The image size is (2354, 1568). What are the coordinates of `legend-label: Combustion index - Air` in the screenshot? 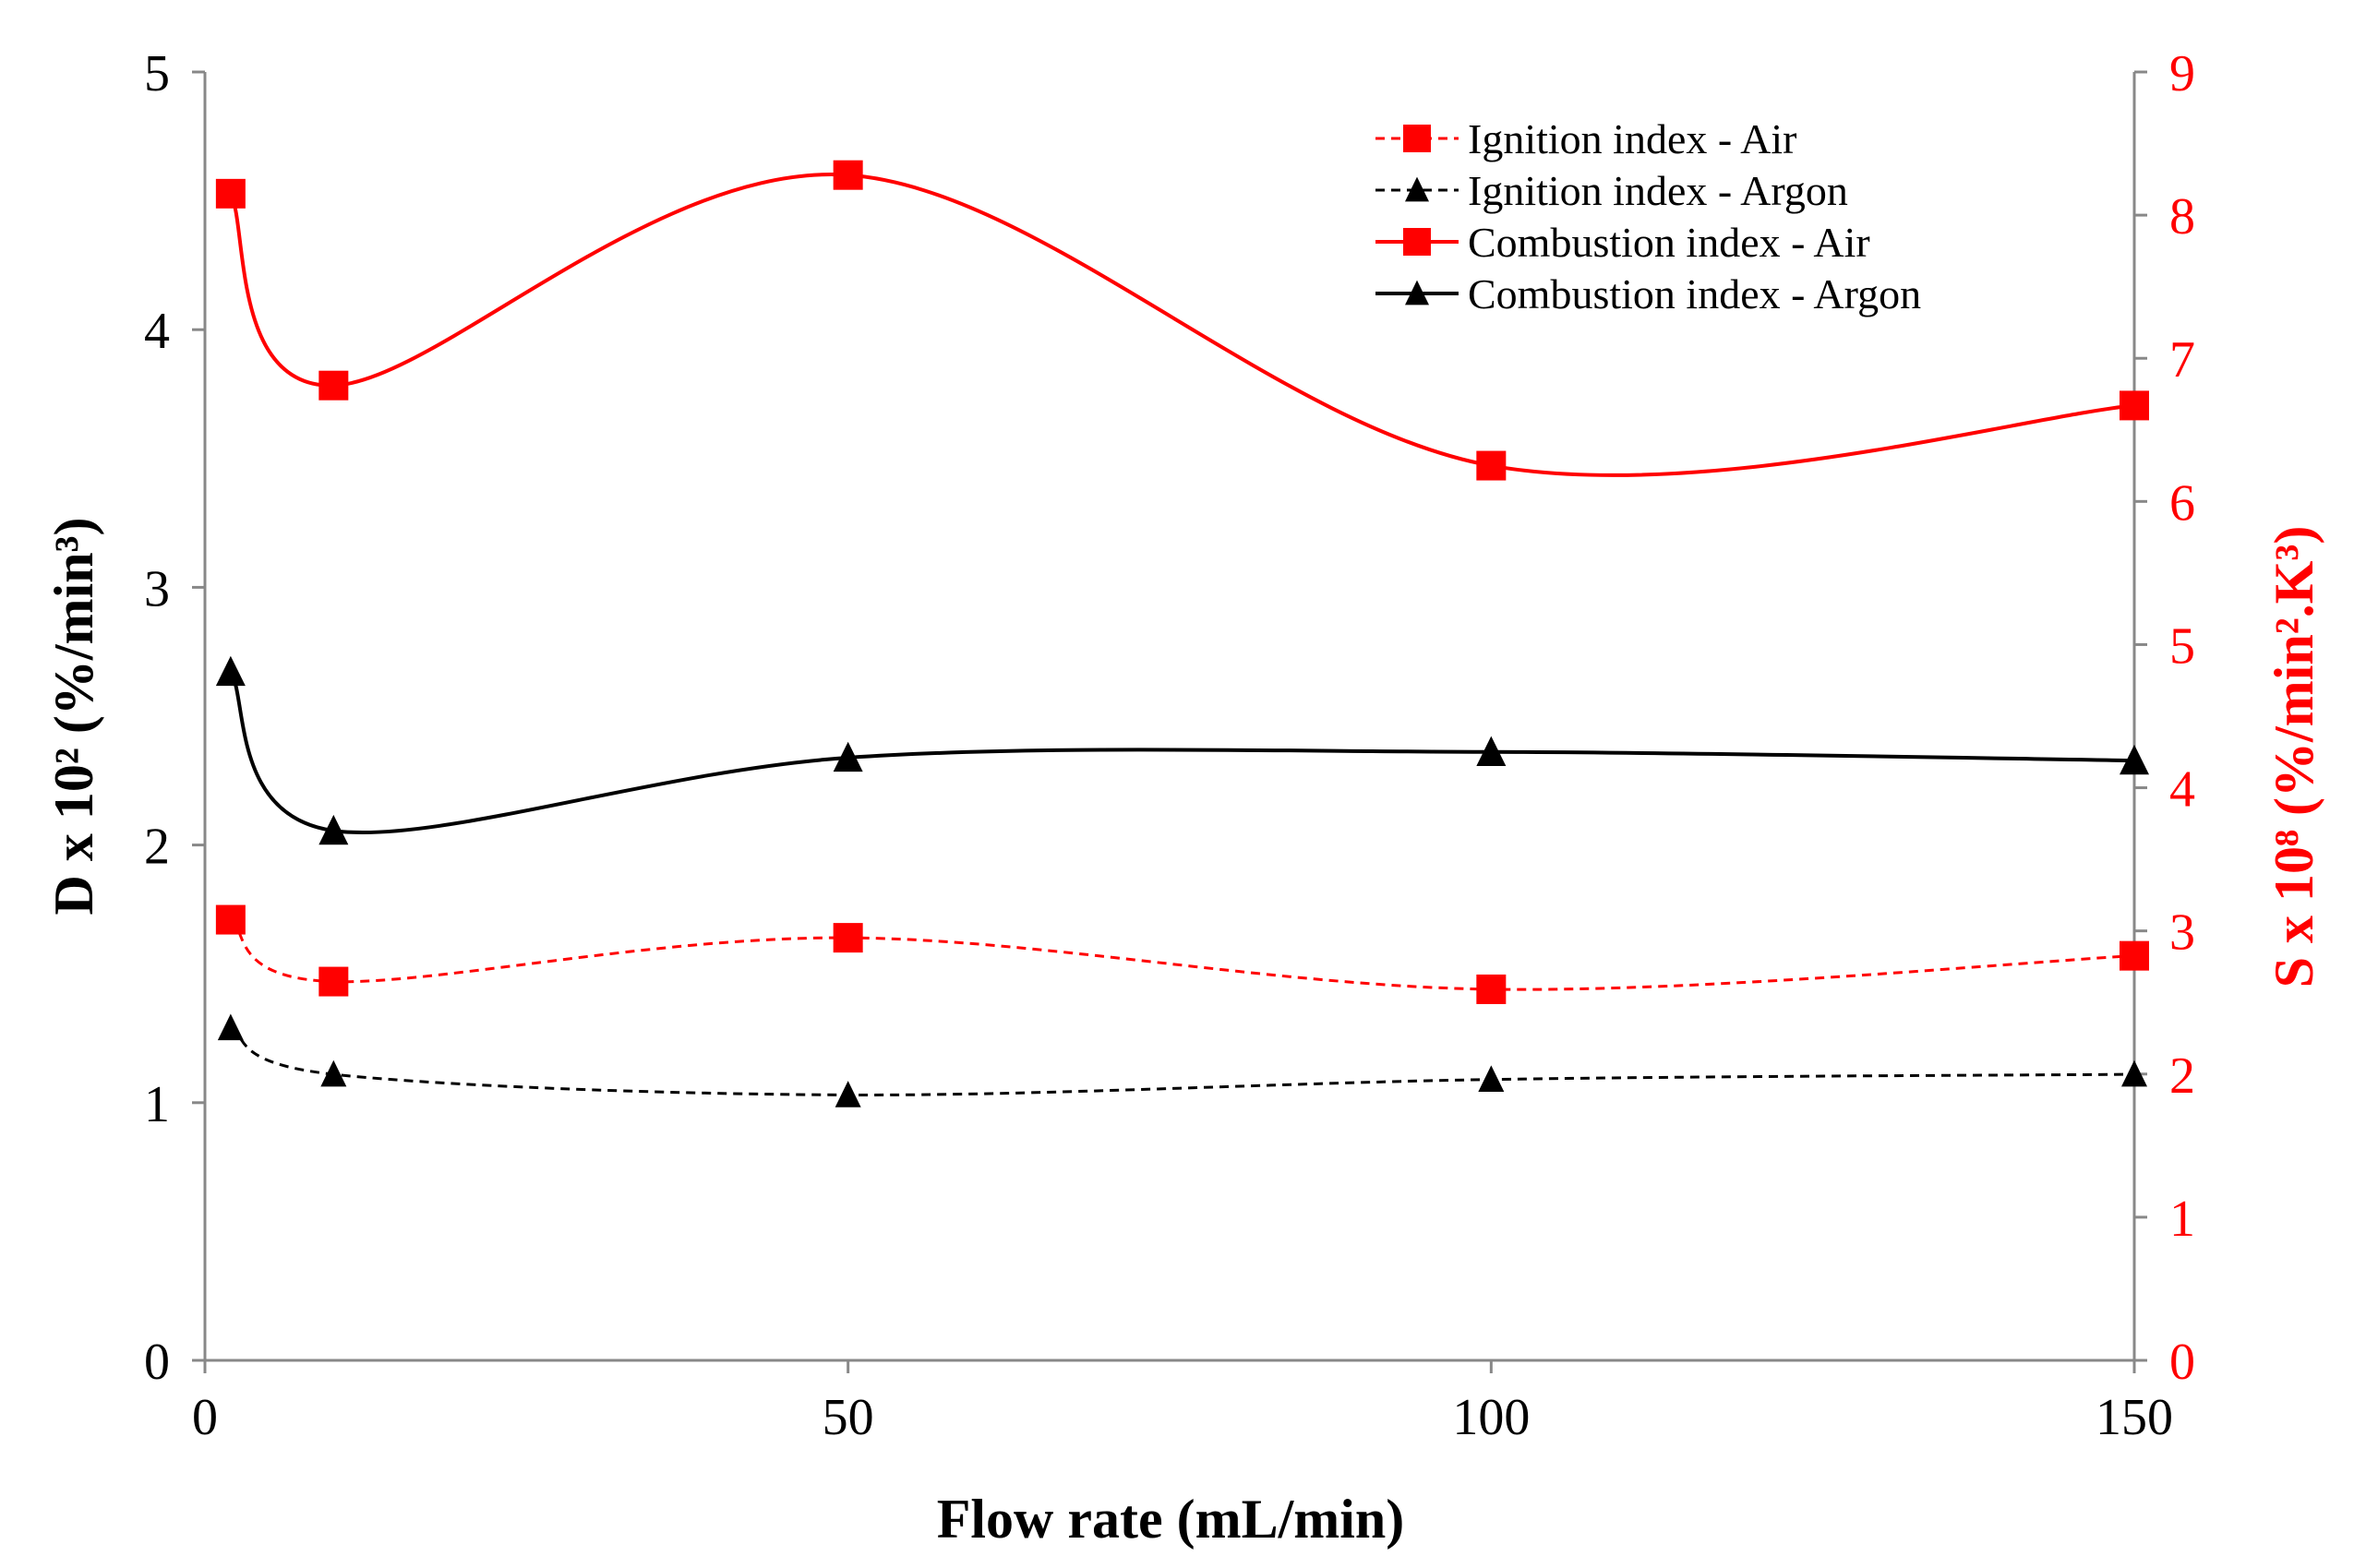 It's located at (1669, 243).